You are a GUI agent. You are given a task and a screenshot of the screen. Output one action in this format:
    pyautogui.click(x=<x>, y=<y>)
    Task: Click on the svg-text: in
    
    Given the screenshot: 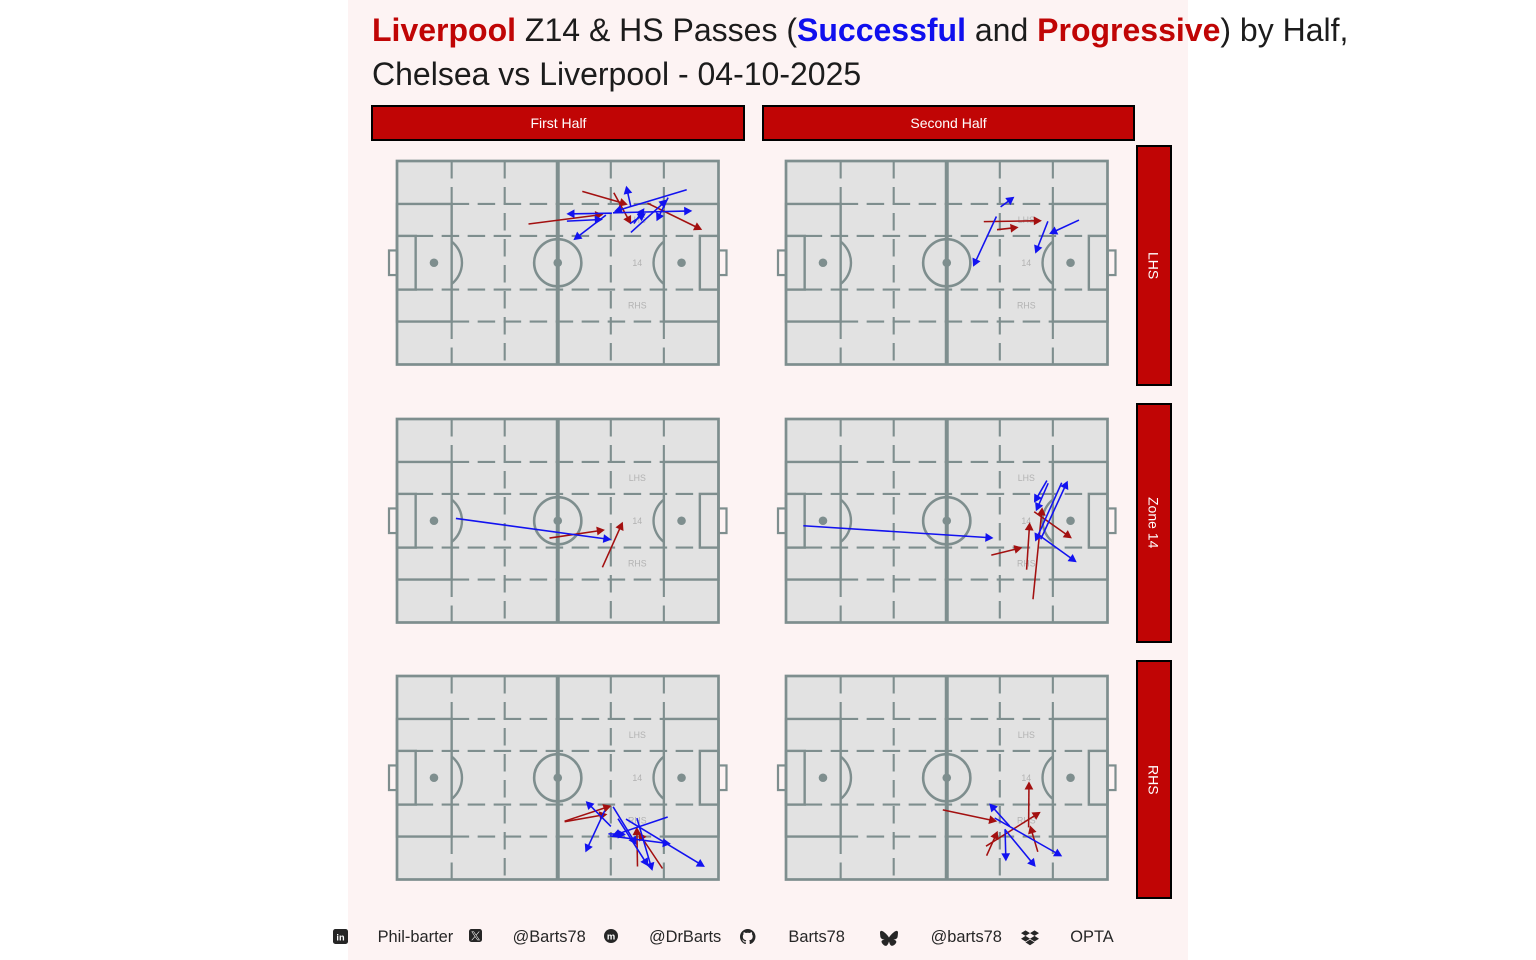 What is the action you would take?
    pyautogui.click(x=340, y=937)
    